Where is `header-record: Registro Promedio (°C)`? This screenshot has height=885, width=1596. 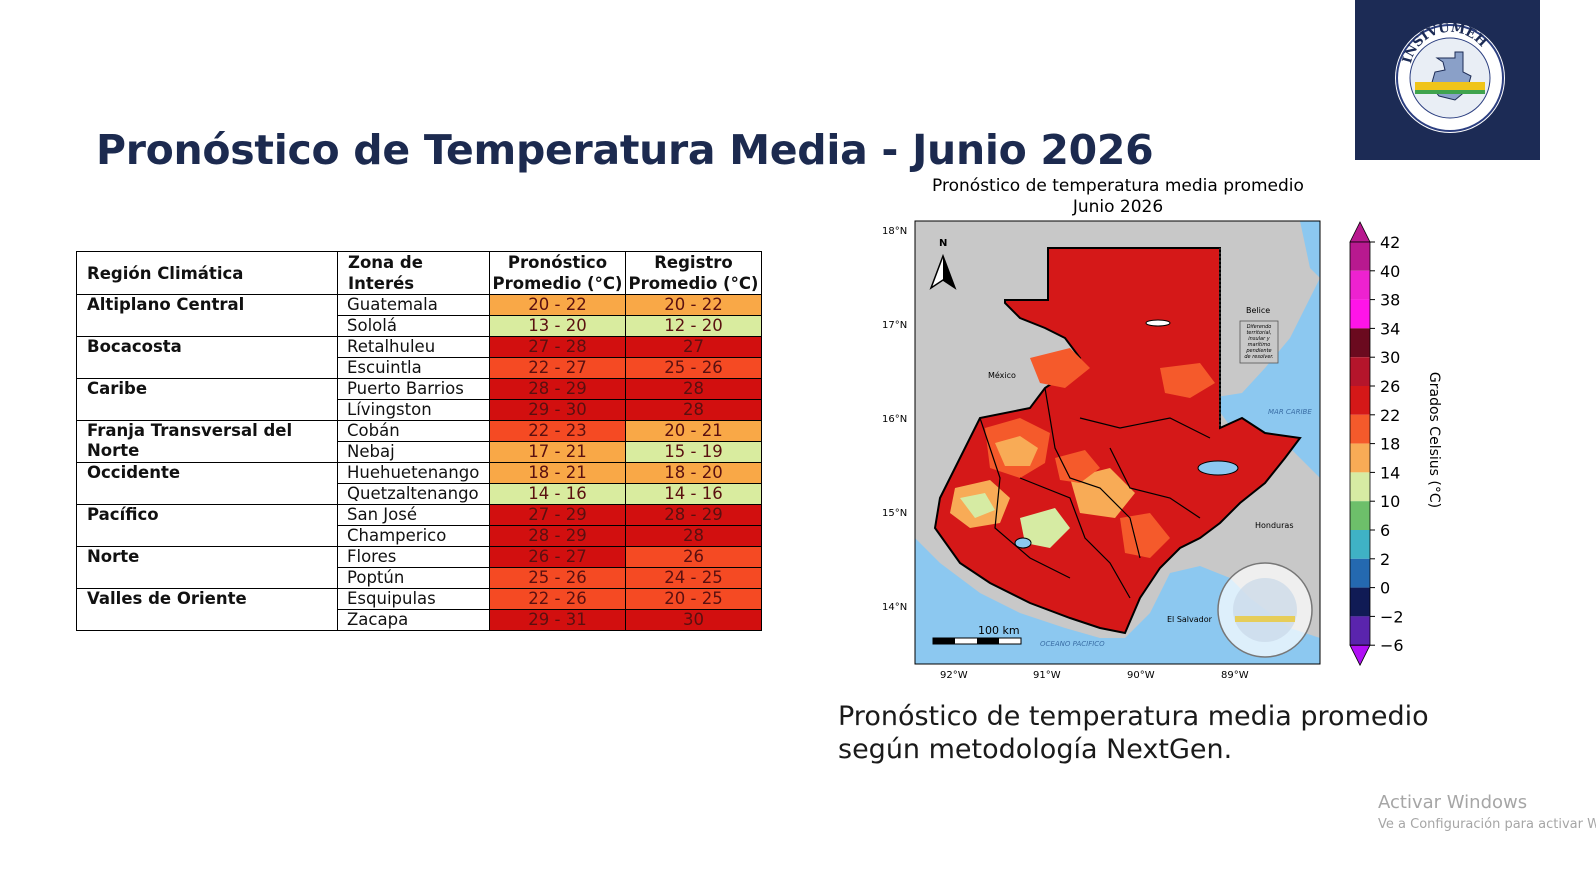 header-record: Registro Promedio (°C) is located at coordinates (693, 273).